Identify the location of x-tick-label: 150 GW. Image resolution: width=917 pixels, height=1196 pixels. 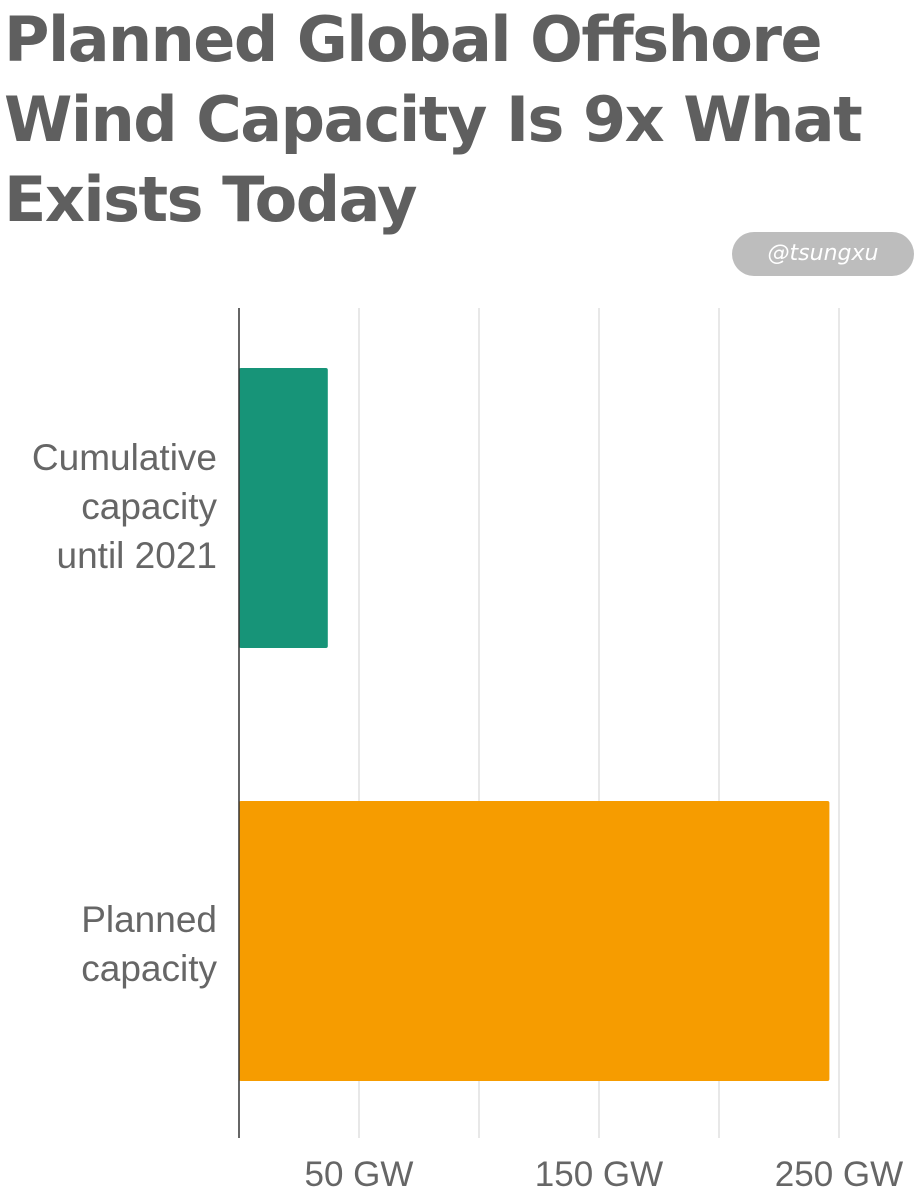
(599, 1174).